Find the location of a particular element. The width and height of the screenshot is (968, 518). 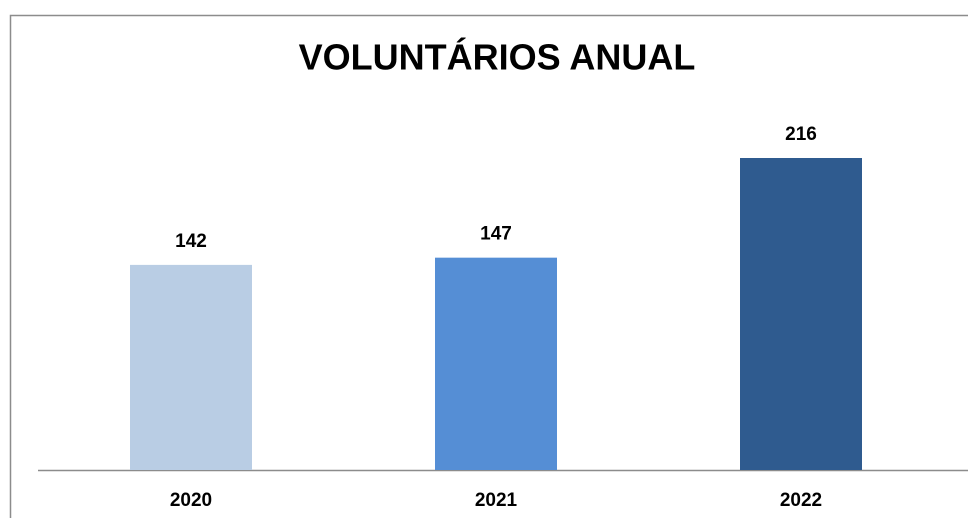

value-label: 142 is located at coordinates (191, 241).